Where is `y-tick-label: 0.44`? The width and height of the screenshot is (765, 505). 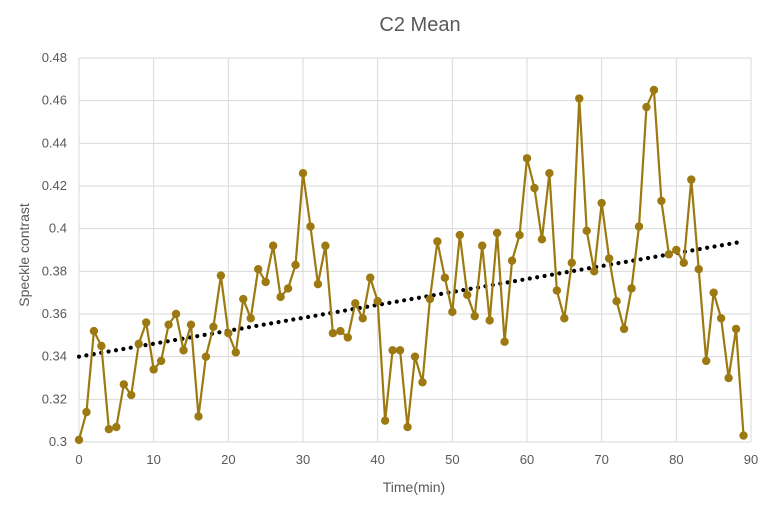
y-tick-label: 0.44 is located at coordinates (54, 142).